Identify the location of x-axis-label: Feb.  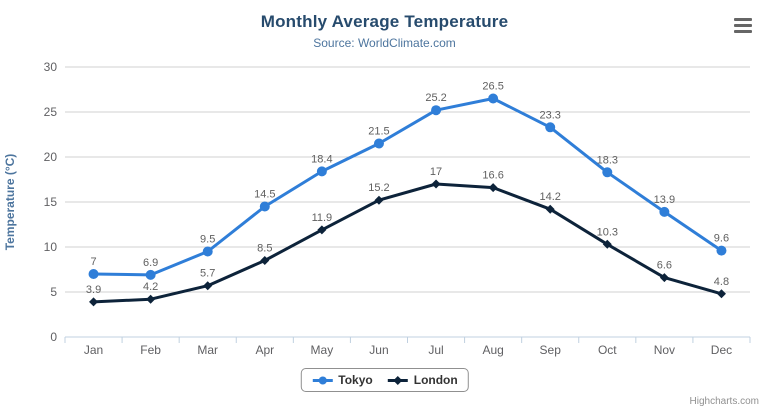
(150, 350).